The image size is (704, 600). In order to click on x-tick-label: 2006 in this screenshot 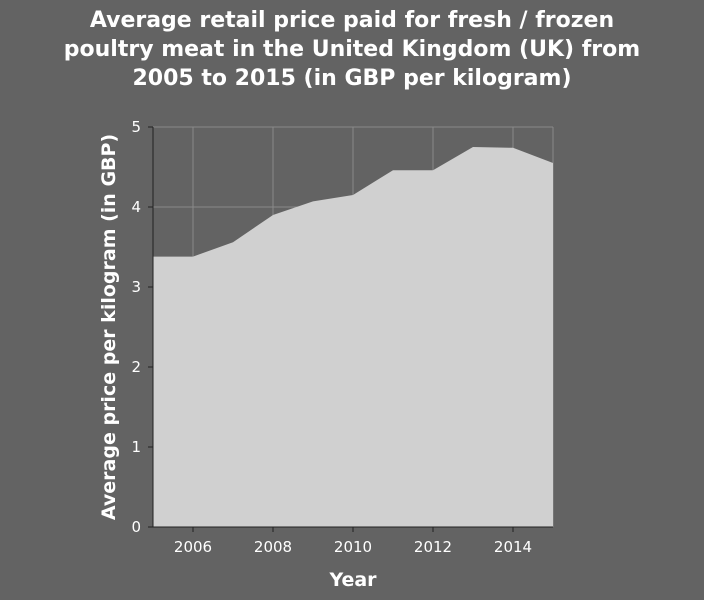, I will do `click(193, 547)`.